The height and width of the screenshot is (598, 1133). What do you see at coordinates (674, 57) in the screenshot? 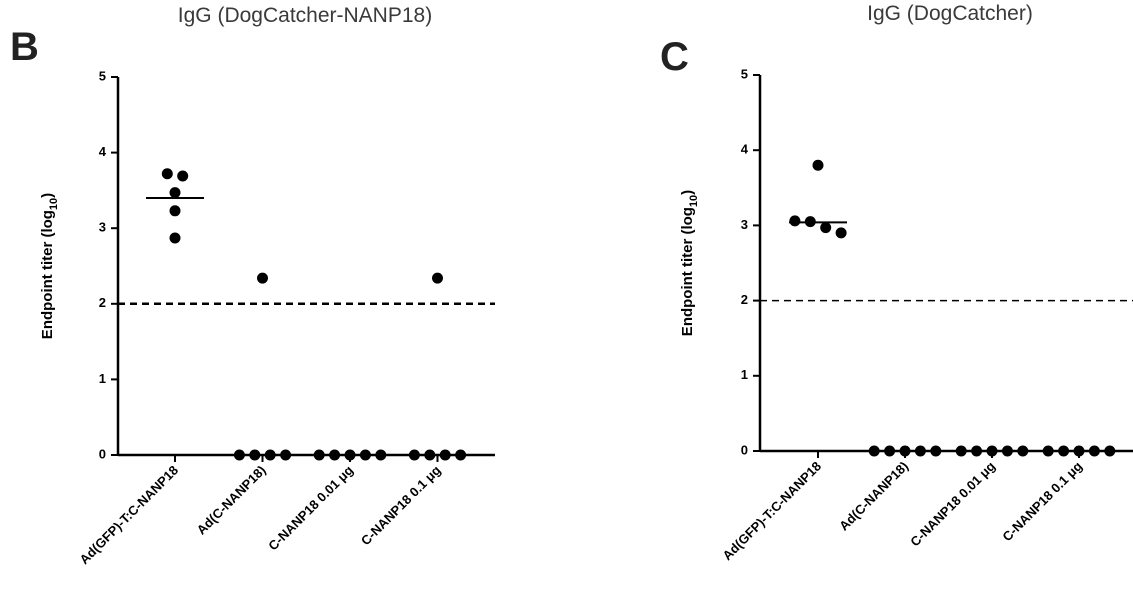
I see `panel-letter: C` at bounding box center [674, 57].